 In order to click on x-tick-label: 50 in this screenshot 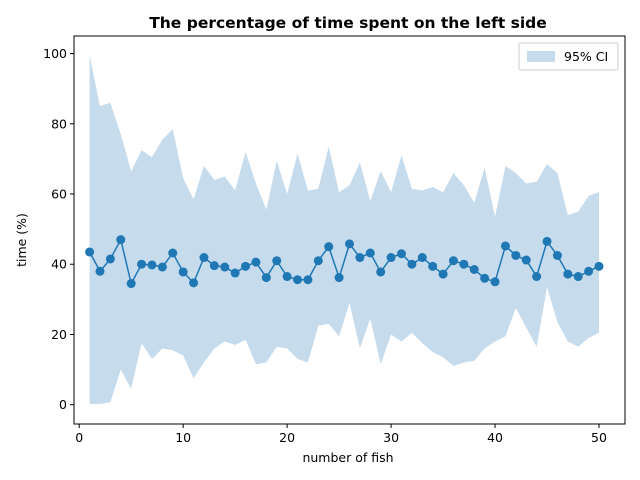, I will do `click(599, 437)`.